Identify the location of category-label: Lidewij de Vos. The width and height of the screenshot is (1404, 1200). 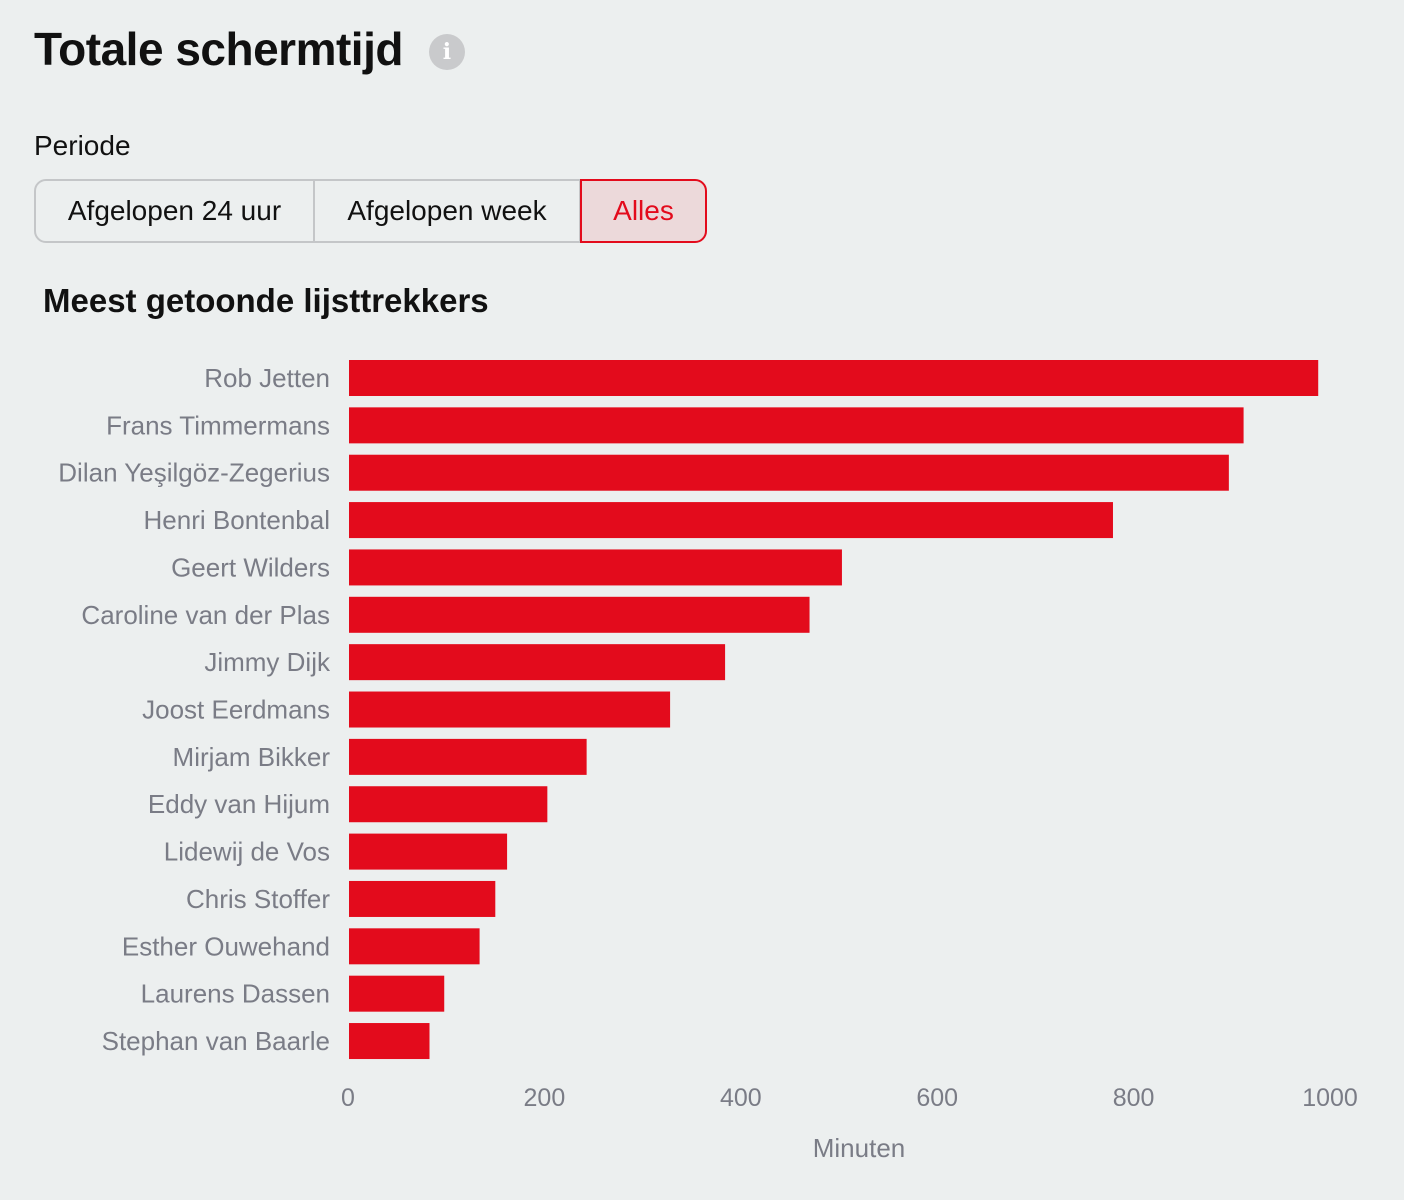
(247, 852).